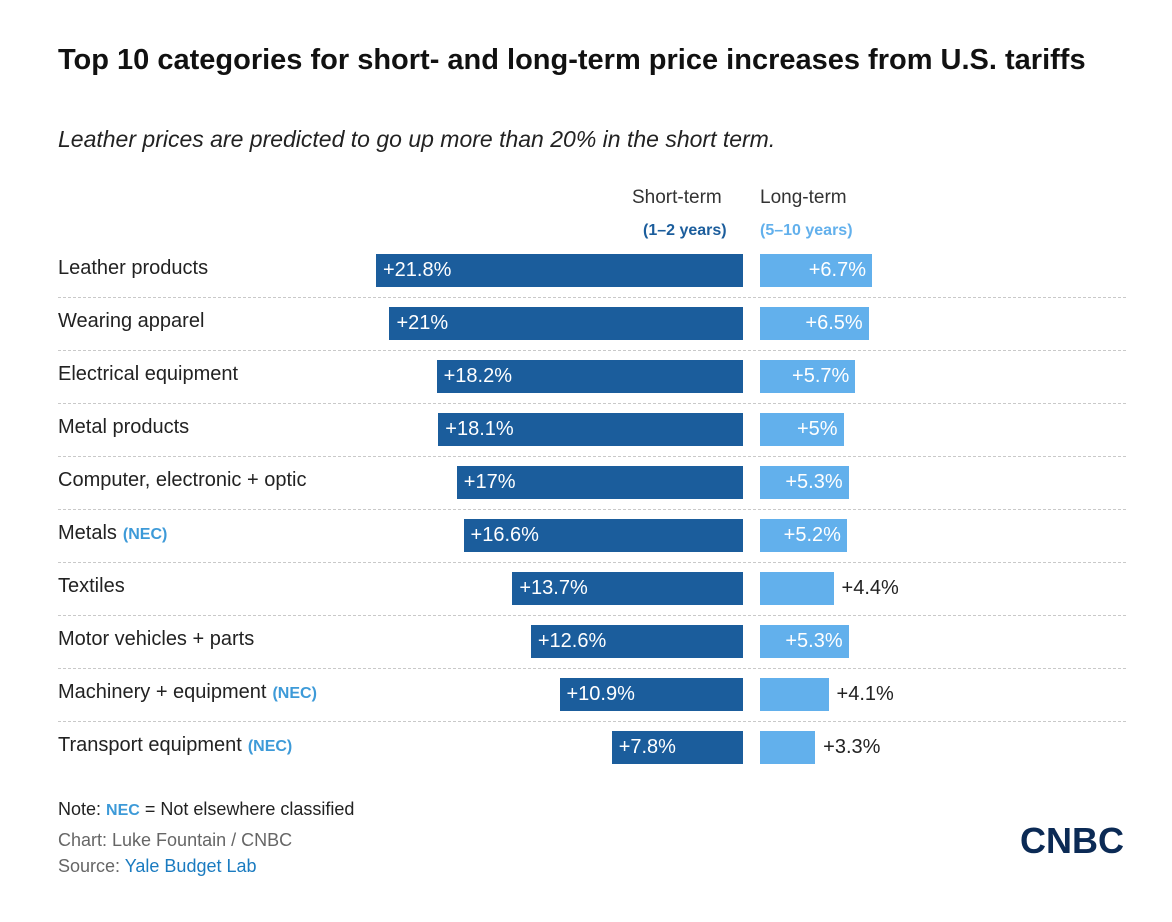 This screenshot has width=1172, height=922. I want to click on category-name: Leather products, so click(133, 268).